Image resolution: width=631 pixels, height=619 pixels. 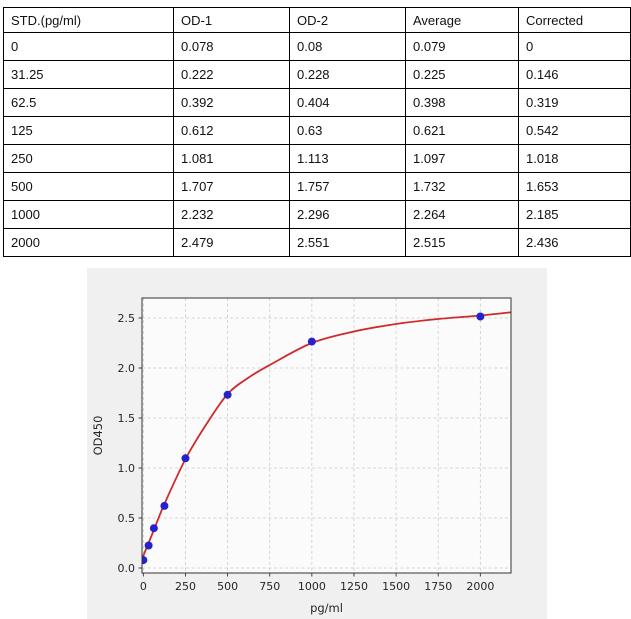 What do you see at coordinates (574, 242) in the screenshot?
I see `table-cell: 2.436` at bounding box center [574, 242].